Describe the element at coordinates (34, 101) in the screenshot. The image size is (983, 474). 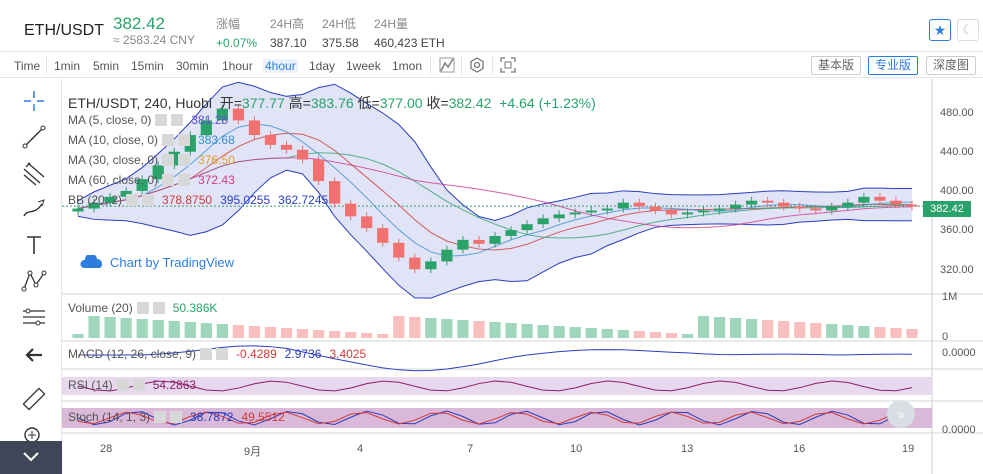
I see `crosshair-icon` at that location.